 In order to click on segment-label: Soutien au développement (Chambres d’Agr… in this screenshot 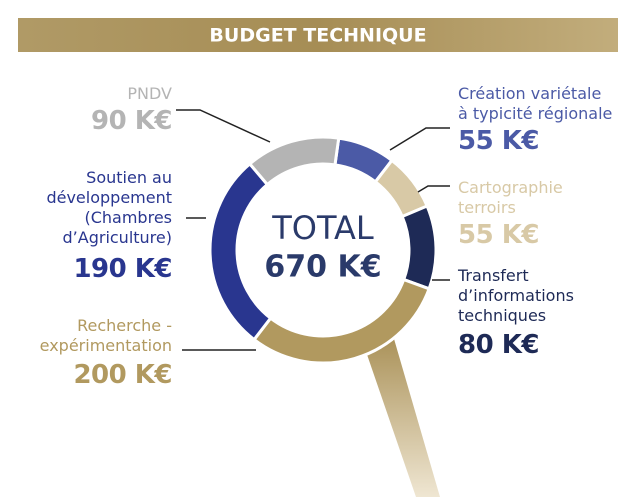, I will do `click(109, 207)`.